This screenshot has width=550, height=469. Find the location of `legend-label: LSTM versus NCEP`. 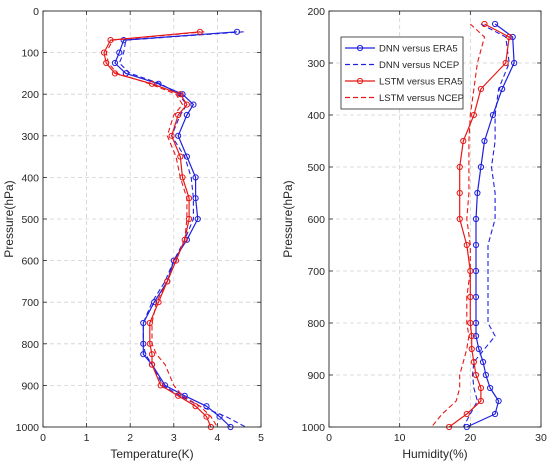

legend-label: LSTM versus NCEP is located at coordinates (421, 98).